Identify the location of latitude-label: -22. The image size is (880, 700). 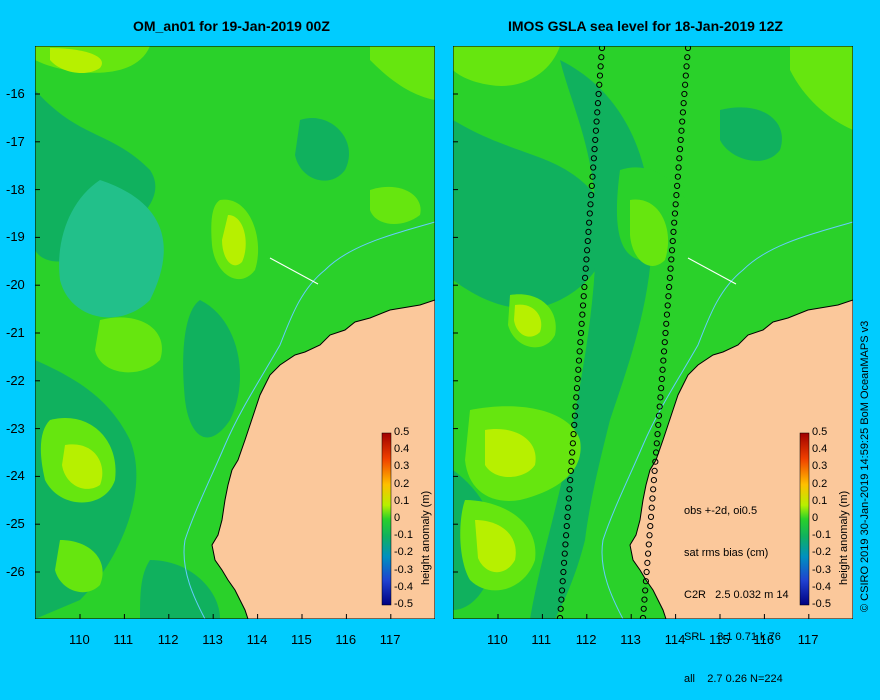
(15, 380).